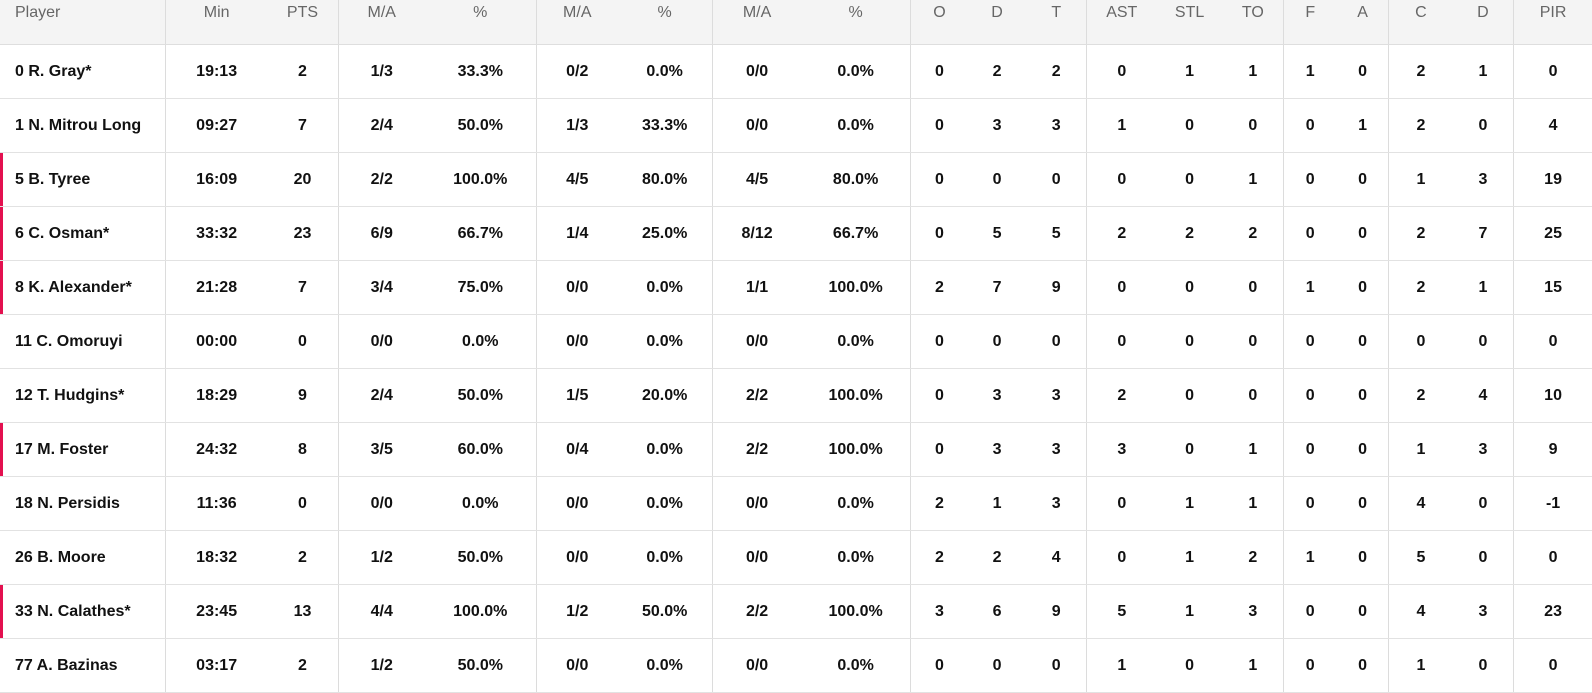 The height and width of the screenshot is (693, 1592). I want to click on fouls-committed: 1, so click(1420, 179).